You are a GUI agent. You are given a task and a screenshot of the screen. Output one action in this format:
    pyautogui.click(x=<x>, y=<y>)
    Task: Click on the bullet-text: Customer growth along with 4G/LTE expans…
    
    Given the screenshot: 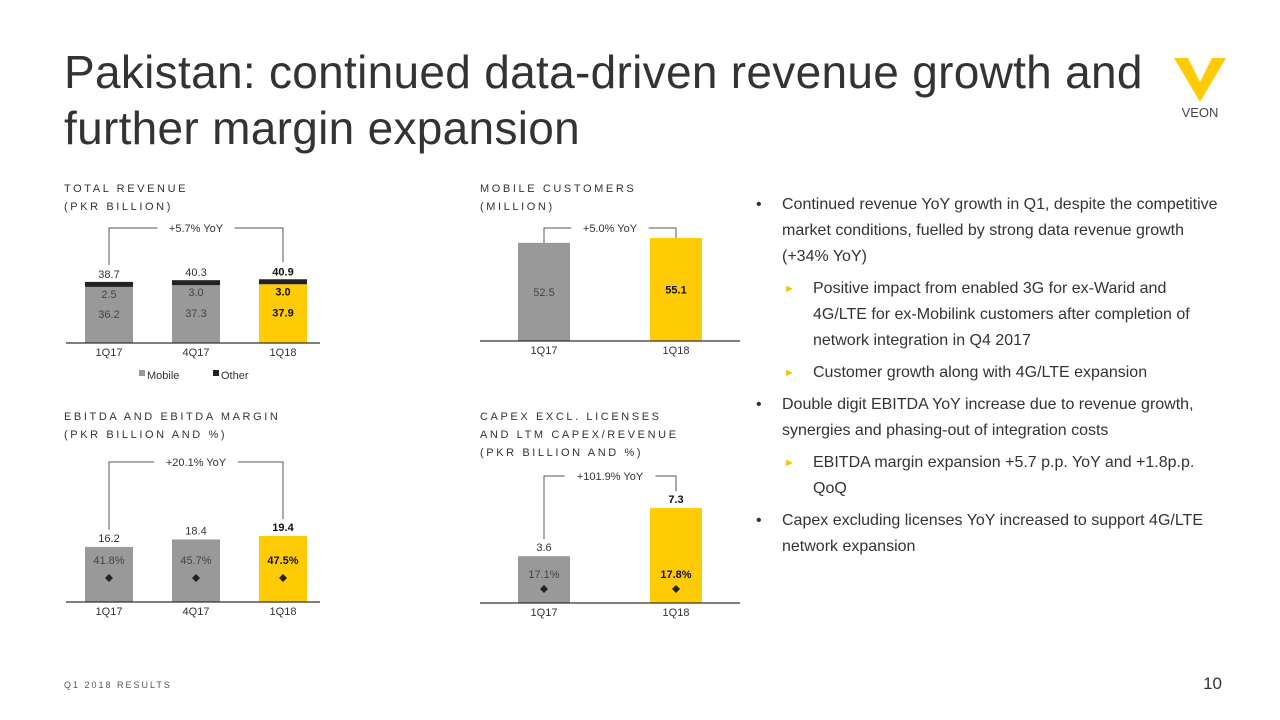 What is the action you would take?
    pyautogui.click(x=980, y=372)
    